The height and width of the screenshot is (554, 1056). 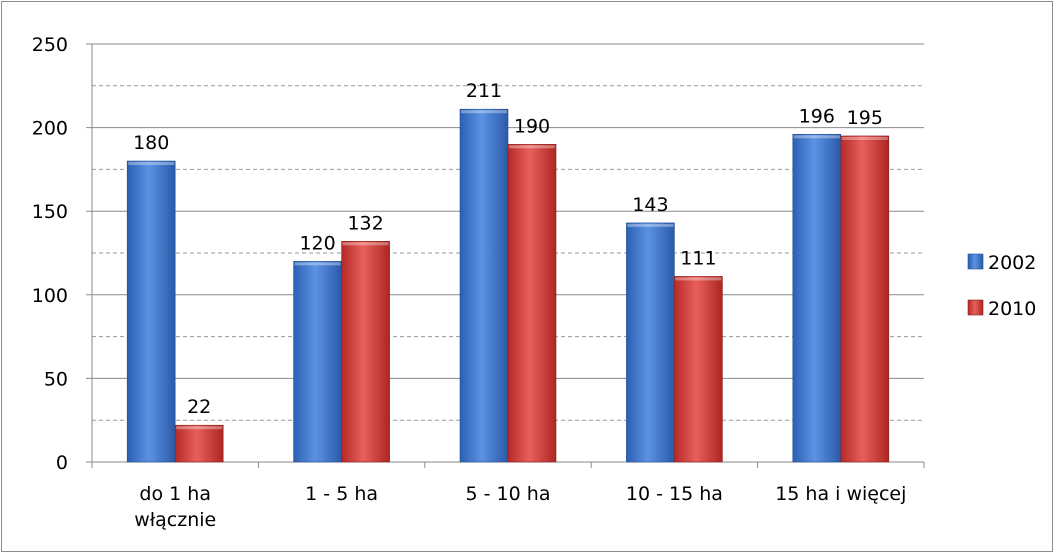 What do you see at coordinates (341, 494) in the screenshot?
I see `x-tick-label: 1 - 5 ha` at bounding box center [341, 494].